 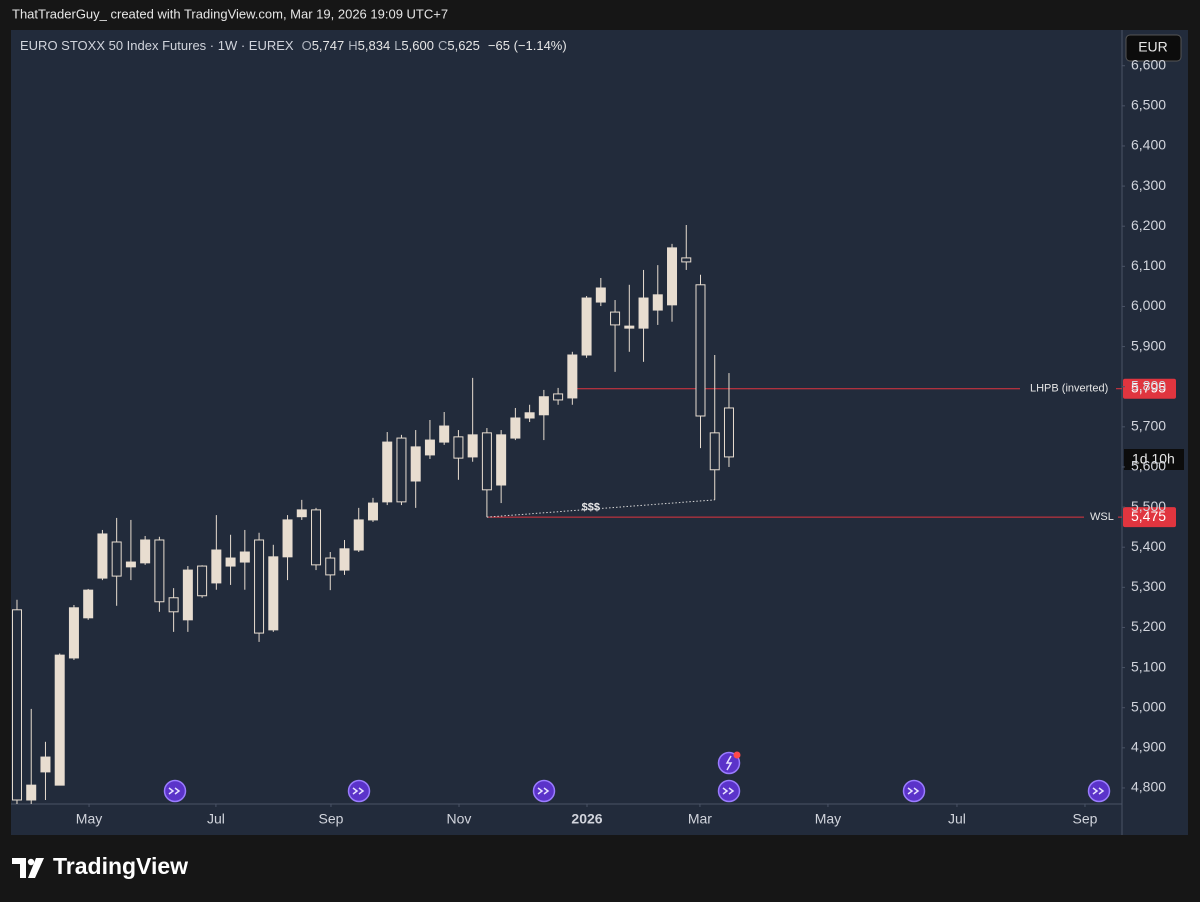 I want to click on legend-value: 5,625, so click(x=463, y=45).